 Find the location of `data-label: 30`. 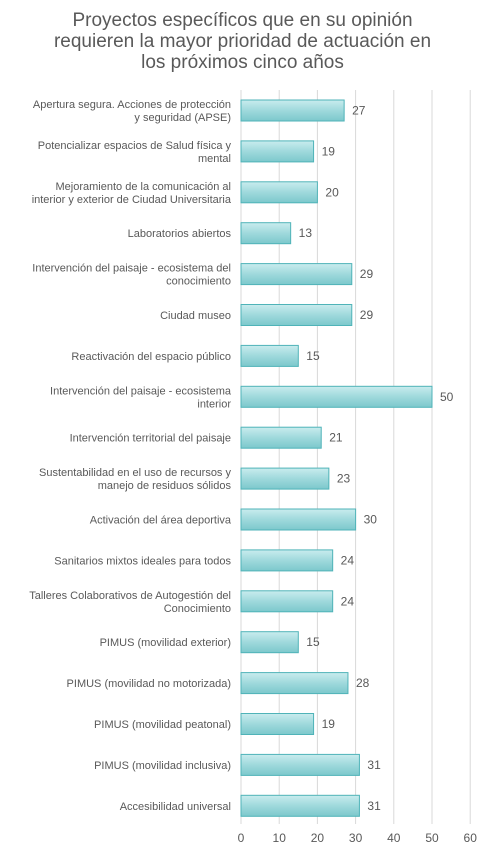

data-label: 30 is located at coordinates (371, 520).